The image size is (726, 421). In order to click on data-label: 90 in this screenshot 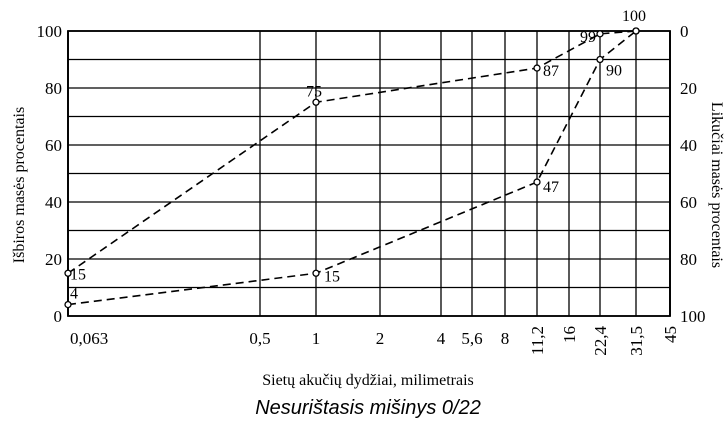, I will do `click(614, 71)`.